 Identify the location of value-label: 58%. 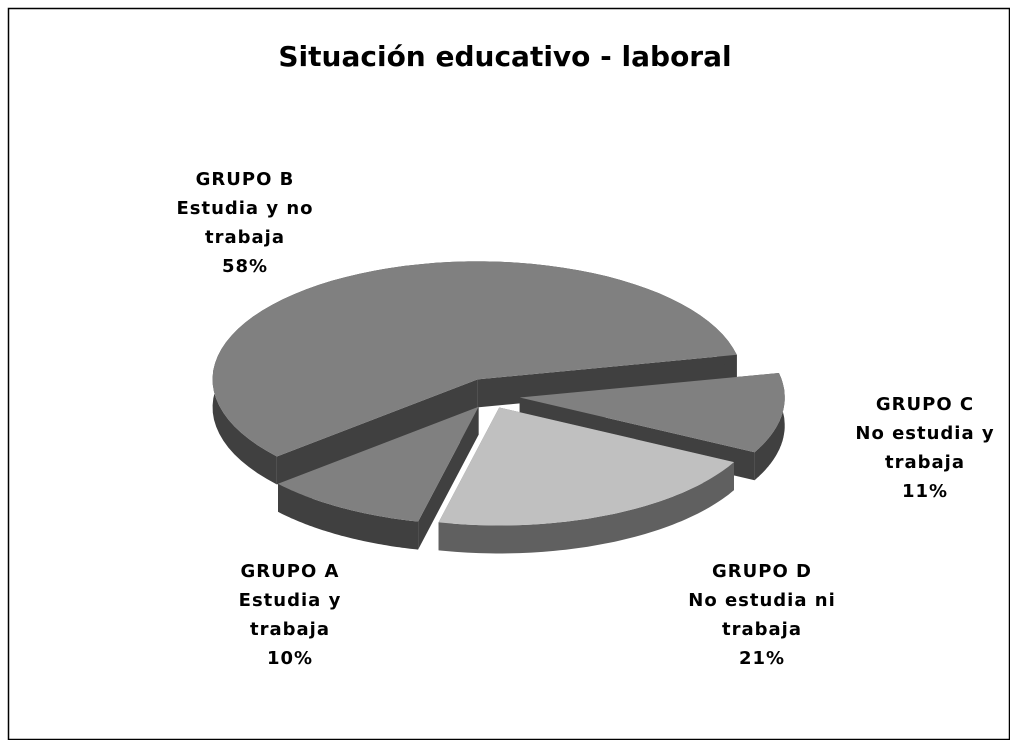
(245, 266).